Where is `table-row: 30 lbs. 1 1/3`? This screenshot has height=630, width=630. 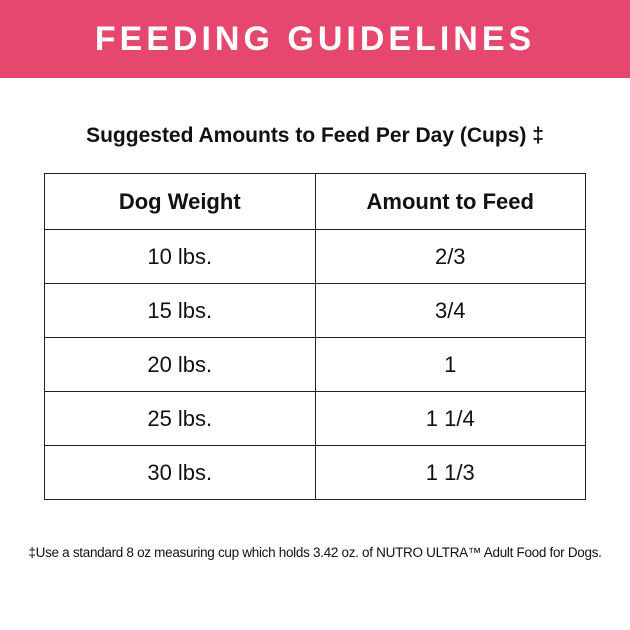
table-row: 30 lbs. 1 1/3 is located at coordinates (315, 472).